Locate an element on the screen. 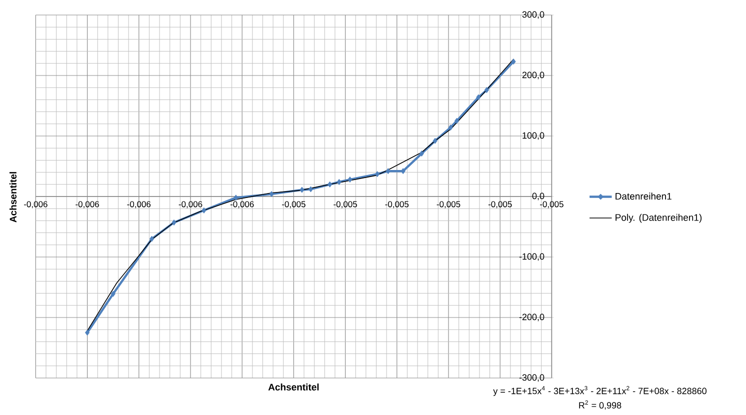 The image size is (746, 415). x-axis-title: Achsentitel is located at coordinates (293, 387).